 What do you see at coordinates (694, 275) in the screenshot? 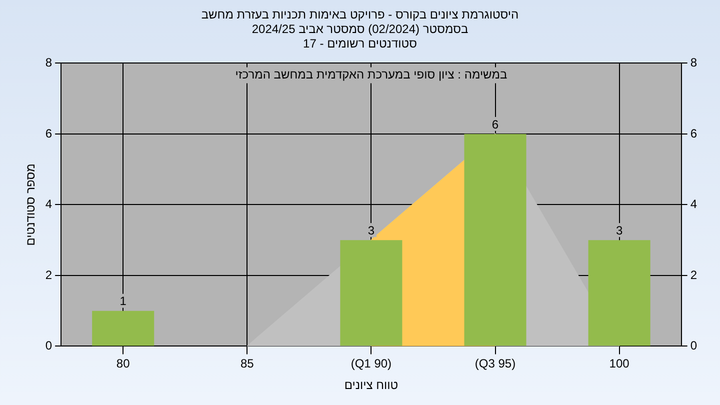
I see `y2-tick-label: 2` at bounding box center [694, 275].